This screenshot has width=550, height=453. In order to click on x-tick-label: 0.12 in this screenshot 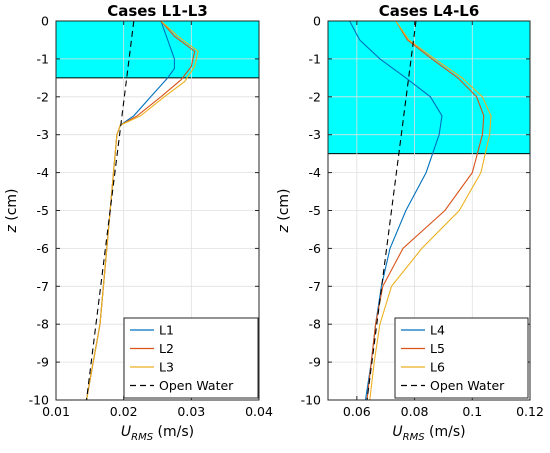, I will do `click(530, 411)`.